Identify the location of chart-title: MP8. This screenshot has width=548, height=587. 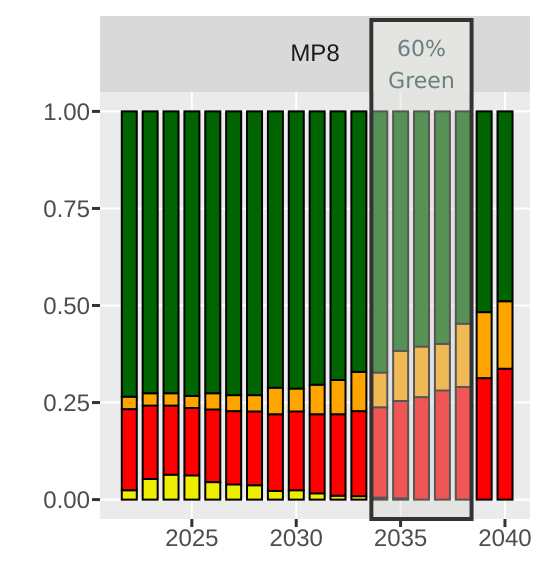
(315, 53).